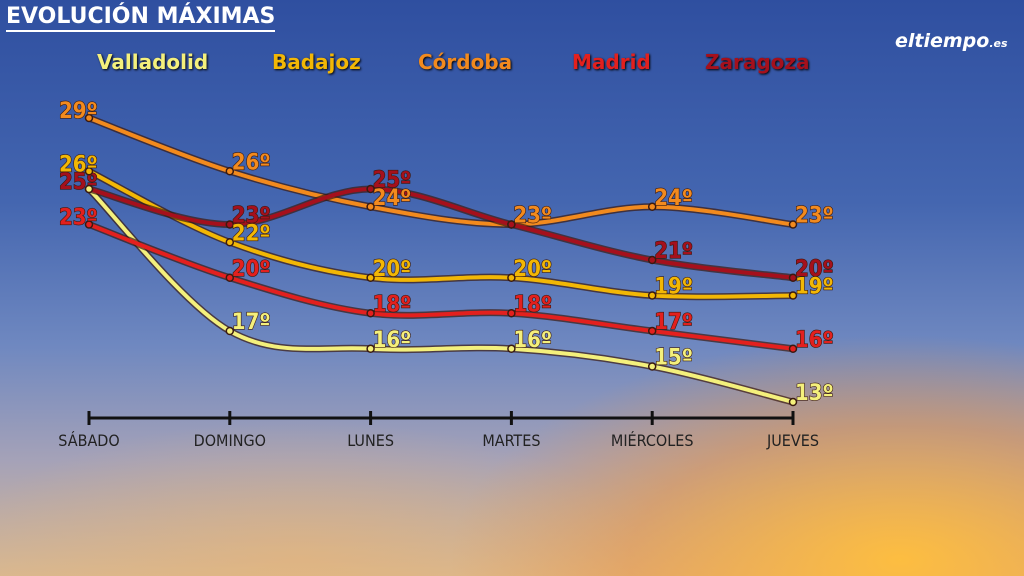  Describe the element at coordinates (88, 440) in the screenshot. I see `x-tick-label: SÁBADO` at that location.